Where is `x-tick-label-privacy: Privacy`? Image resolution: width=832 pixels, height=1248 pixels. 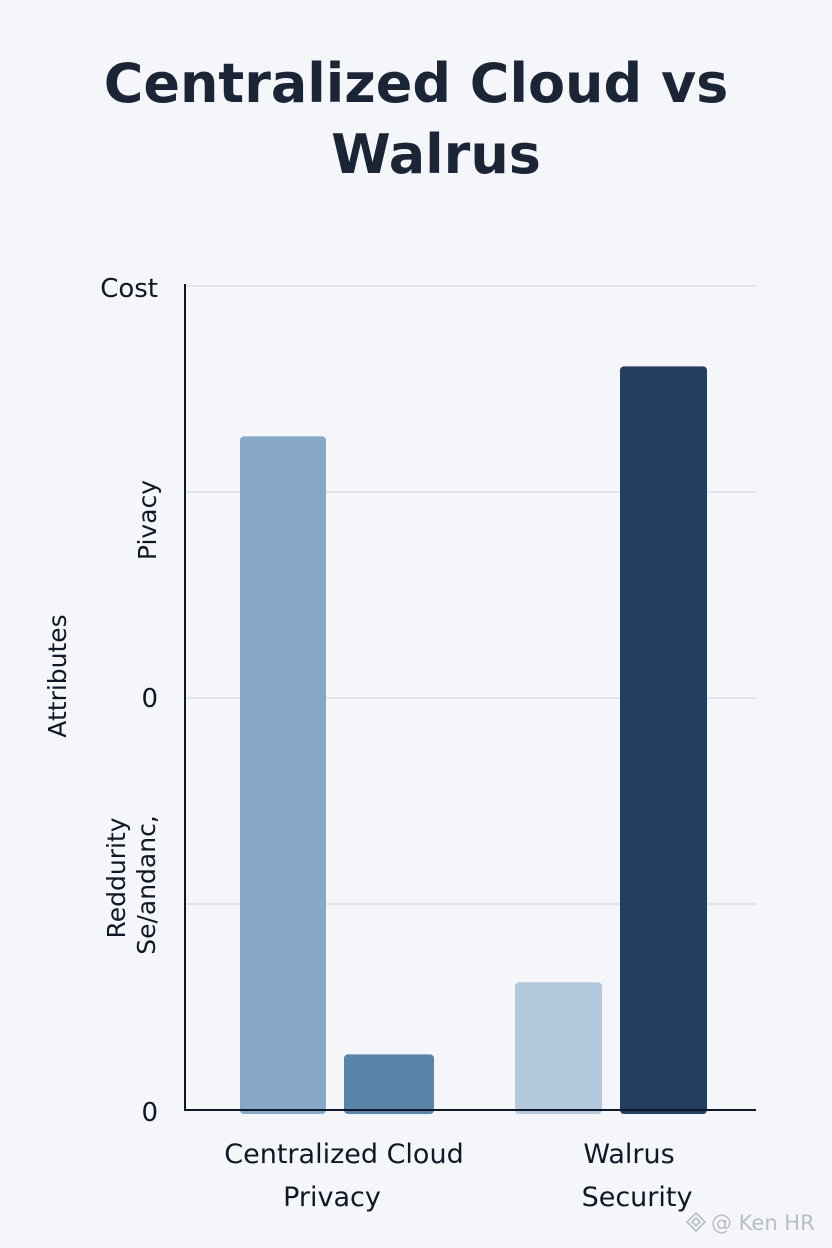
x-tick-label-privacy: Privacy is located at coordinates (332, 1197).